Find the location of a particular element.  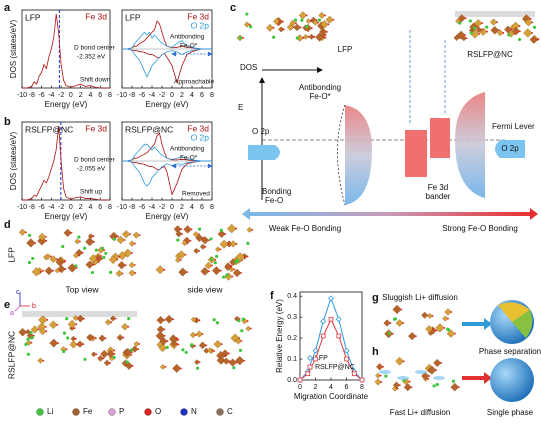

arrow-h-head is located at coordinates (488, 378).